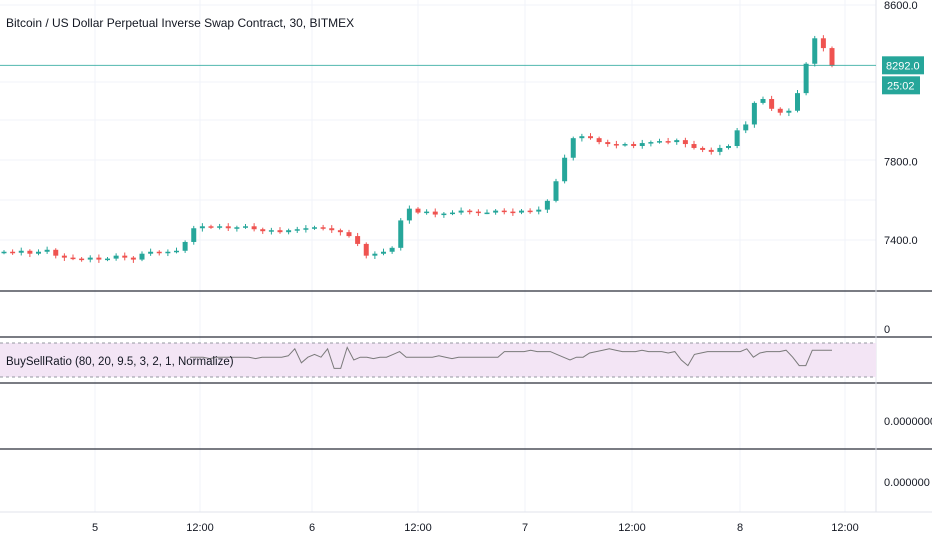 This screenshot has height=555, width=932. Describe the element at coordinates (511, 357) in the screenshot. I see `indicator-line` at that location.